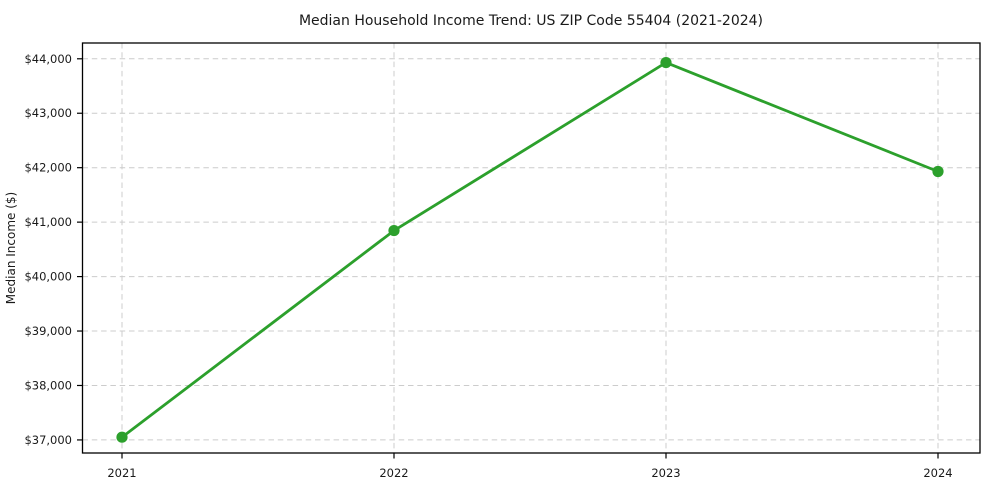 This screenshot has width=989, height=490. I want to click on y-tick-label-37000: $37,000, so click(48, 440).